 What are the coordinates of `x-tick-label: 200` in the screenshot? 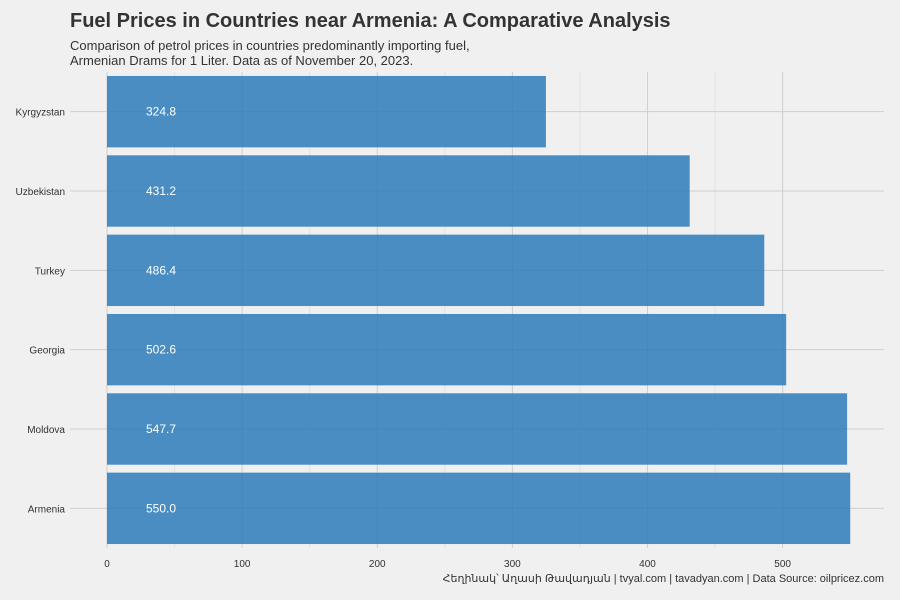 It's located at (377, 564).